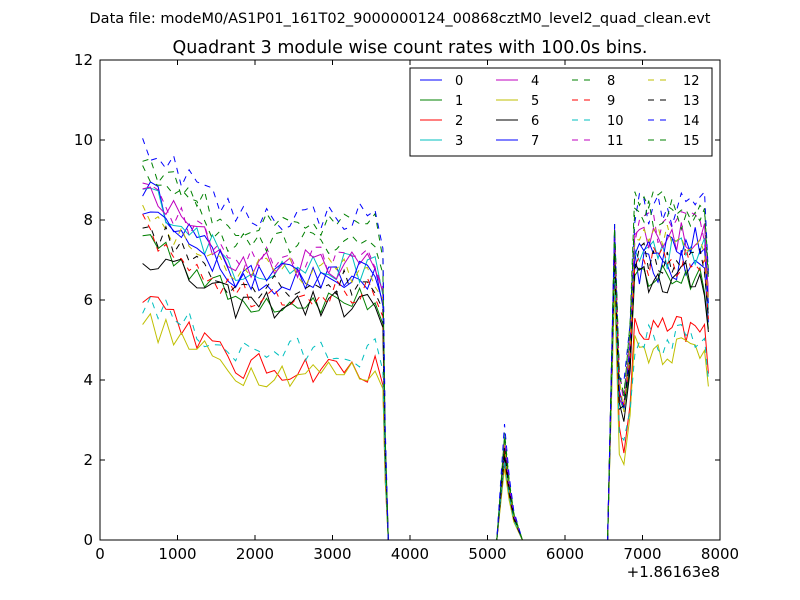  I want to click on y-tick-label: 2, so click(88, 460).